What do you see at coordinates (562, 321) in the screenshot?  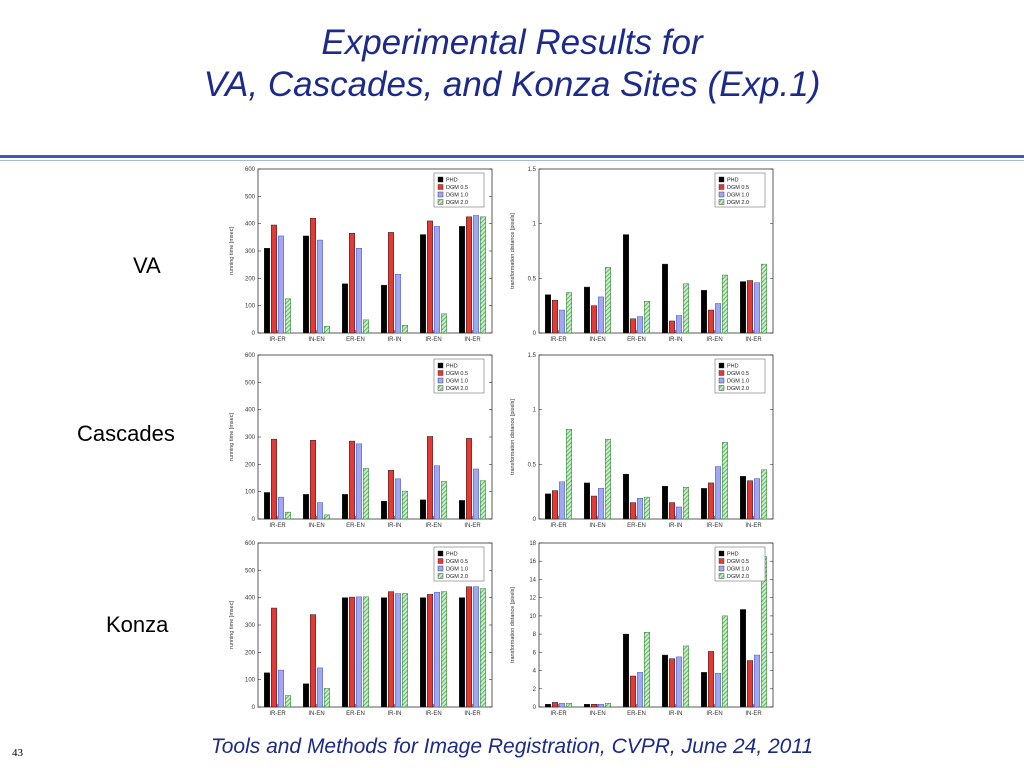 I see `bar-dgm-1-0-ir-er` at bounding box center [562, 321].